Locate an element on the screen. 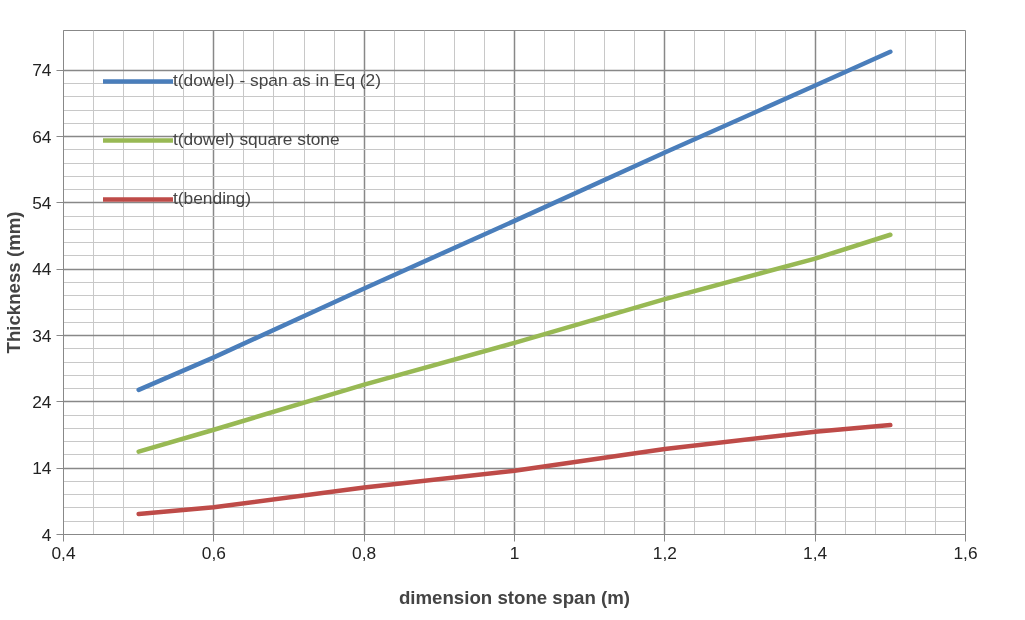  y-tick-label: 54 is located at coordinates (42, 202).